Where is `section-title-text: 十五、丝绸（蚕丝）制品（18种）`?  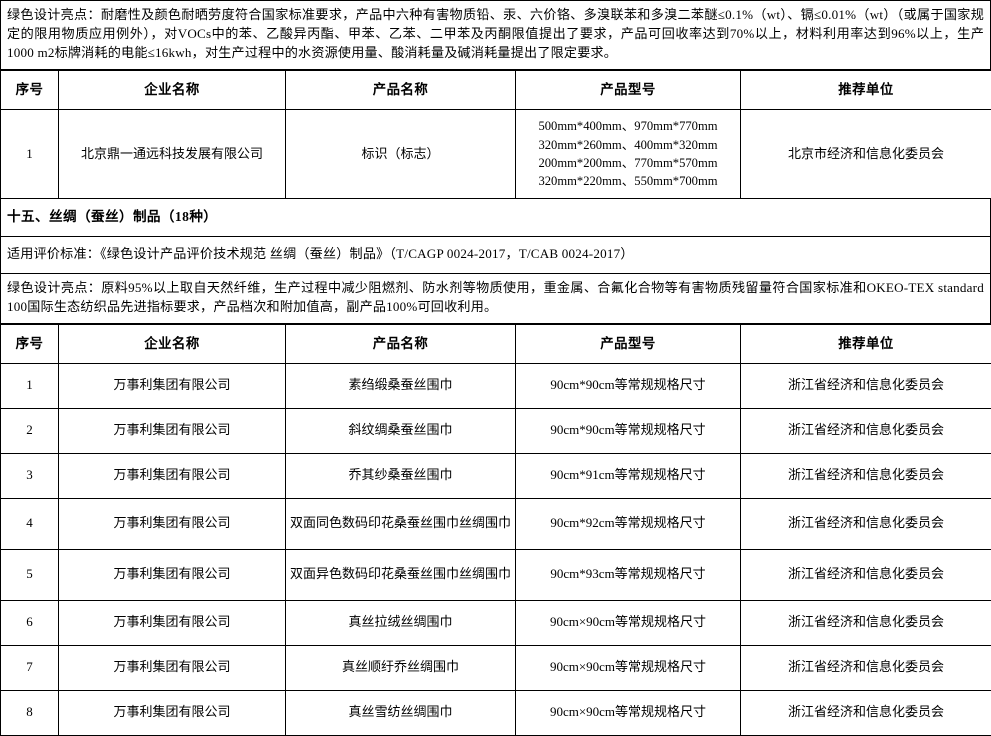 section-title-text: 十五、丝绸（蚕丝）制品（18种） is located at coordinates (495, 217).